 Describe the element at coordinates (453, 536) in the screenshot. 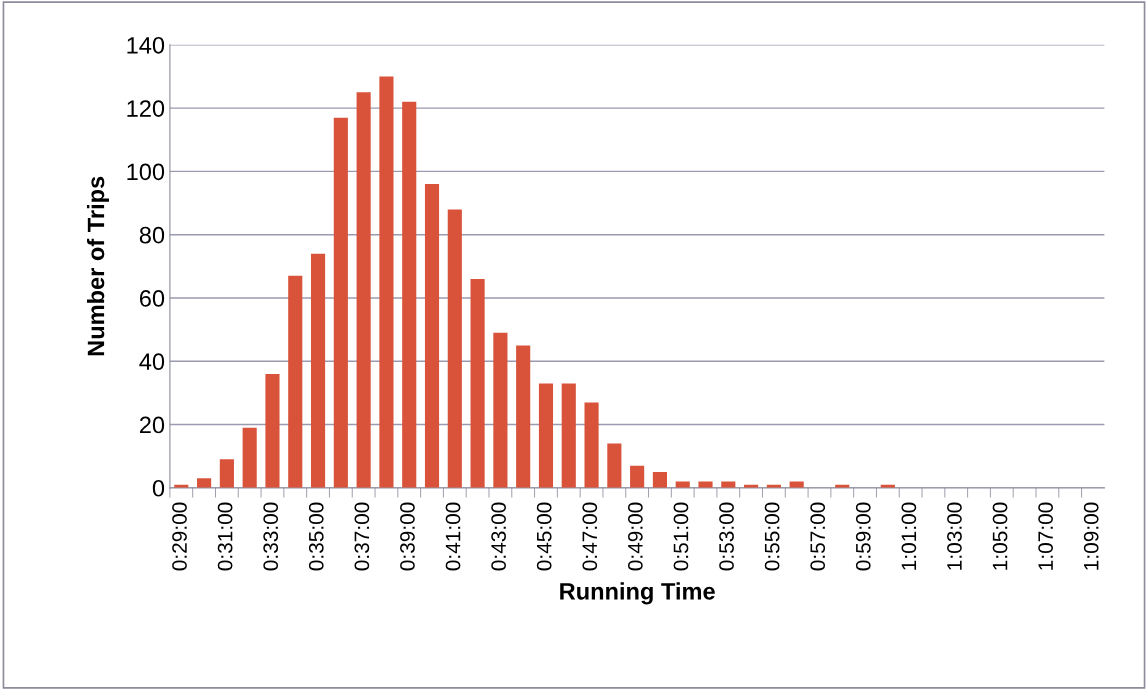

I see `x-tick-label: 0:41:00` at that location.